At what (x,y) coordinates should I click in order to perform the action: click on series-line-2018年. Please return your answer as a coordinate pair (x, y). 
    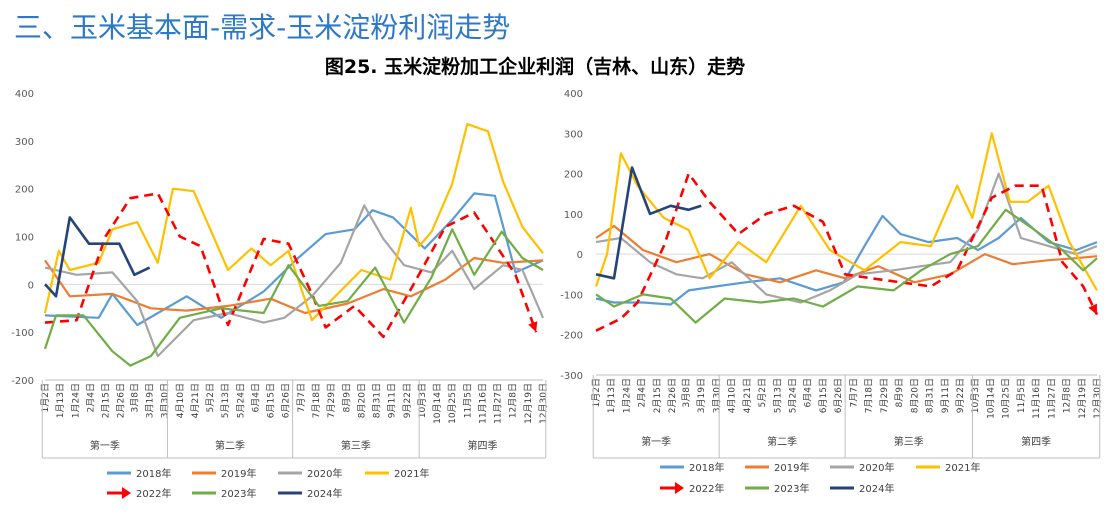
    Looking at the image, I should click on (294, 259).